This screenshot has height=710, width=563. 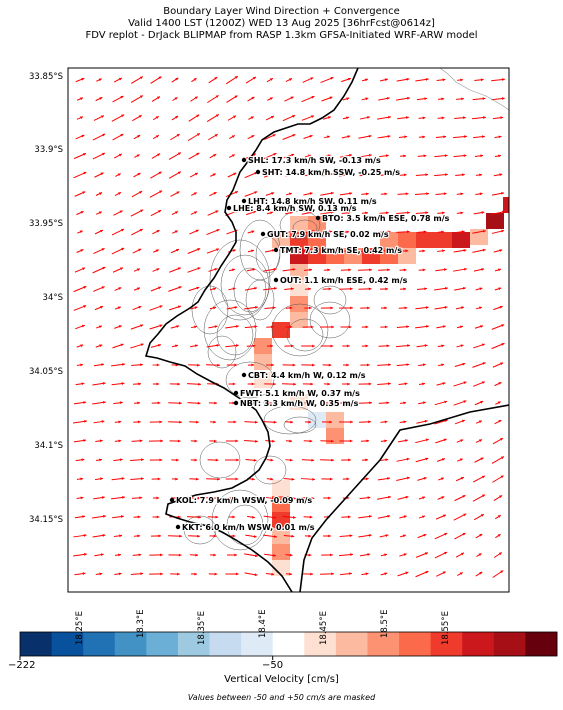 What do you see at coordinates (48, 150) in the screenshot?
I see `lat-label-33-90: 33.9°S` at bounding box center [48, 150].